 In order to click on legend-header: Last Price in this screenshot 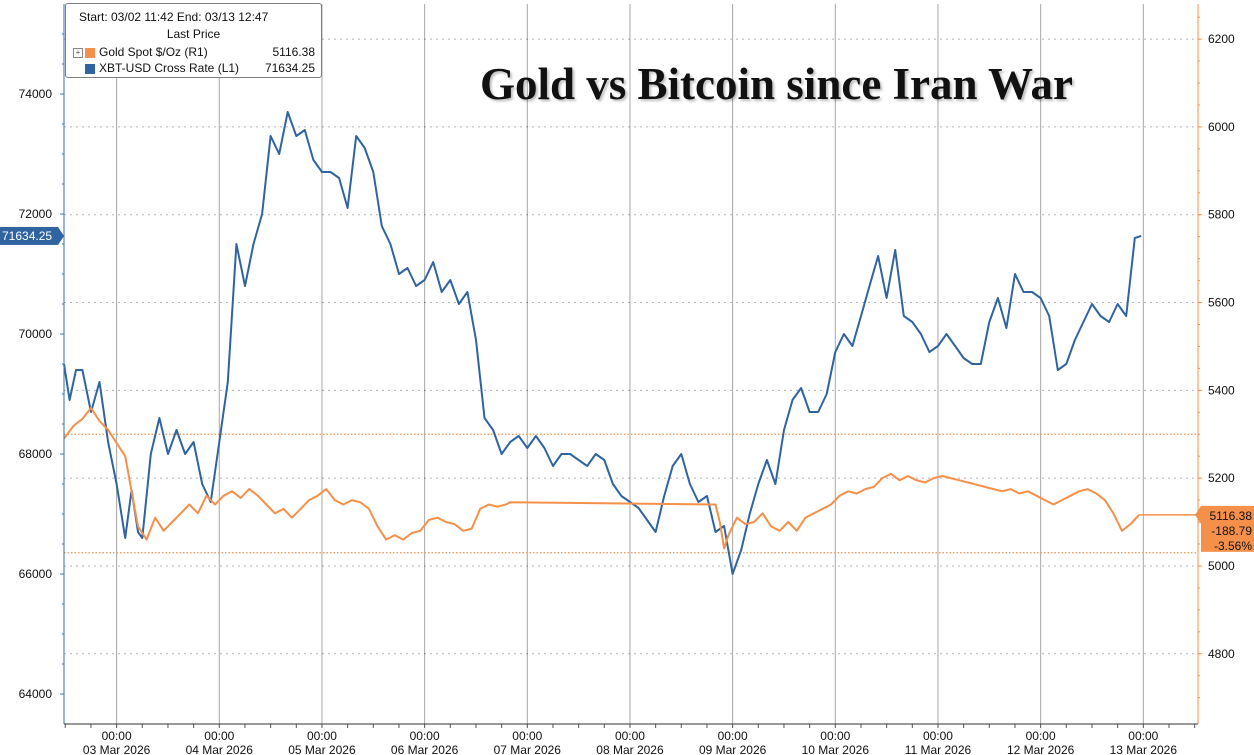, I will do `click(193, 34)`.